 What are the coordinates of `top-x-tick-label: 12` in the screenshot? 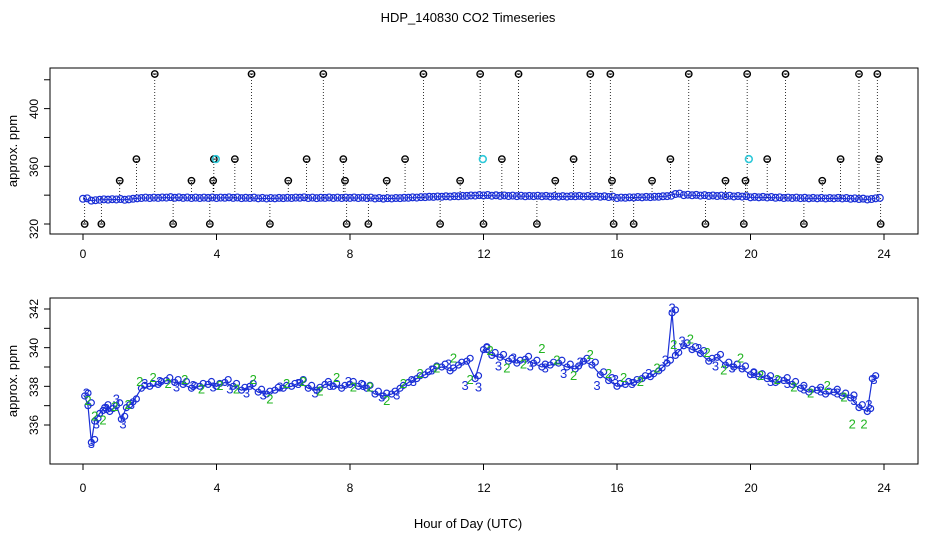 It's located at (484, 254).